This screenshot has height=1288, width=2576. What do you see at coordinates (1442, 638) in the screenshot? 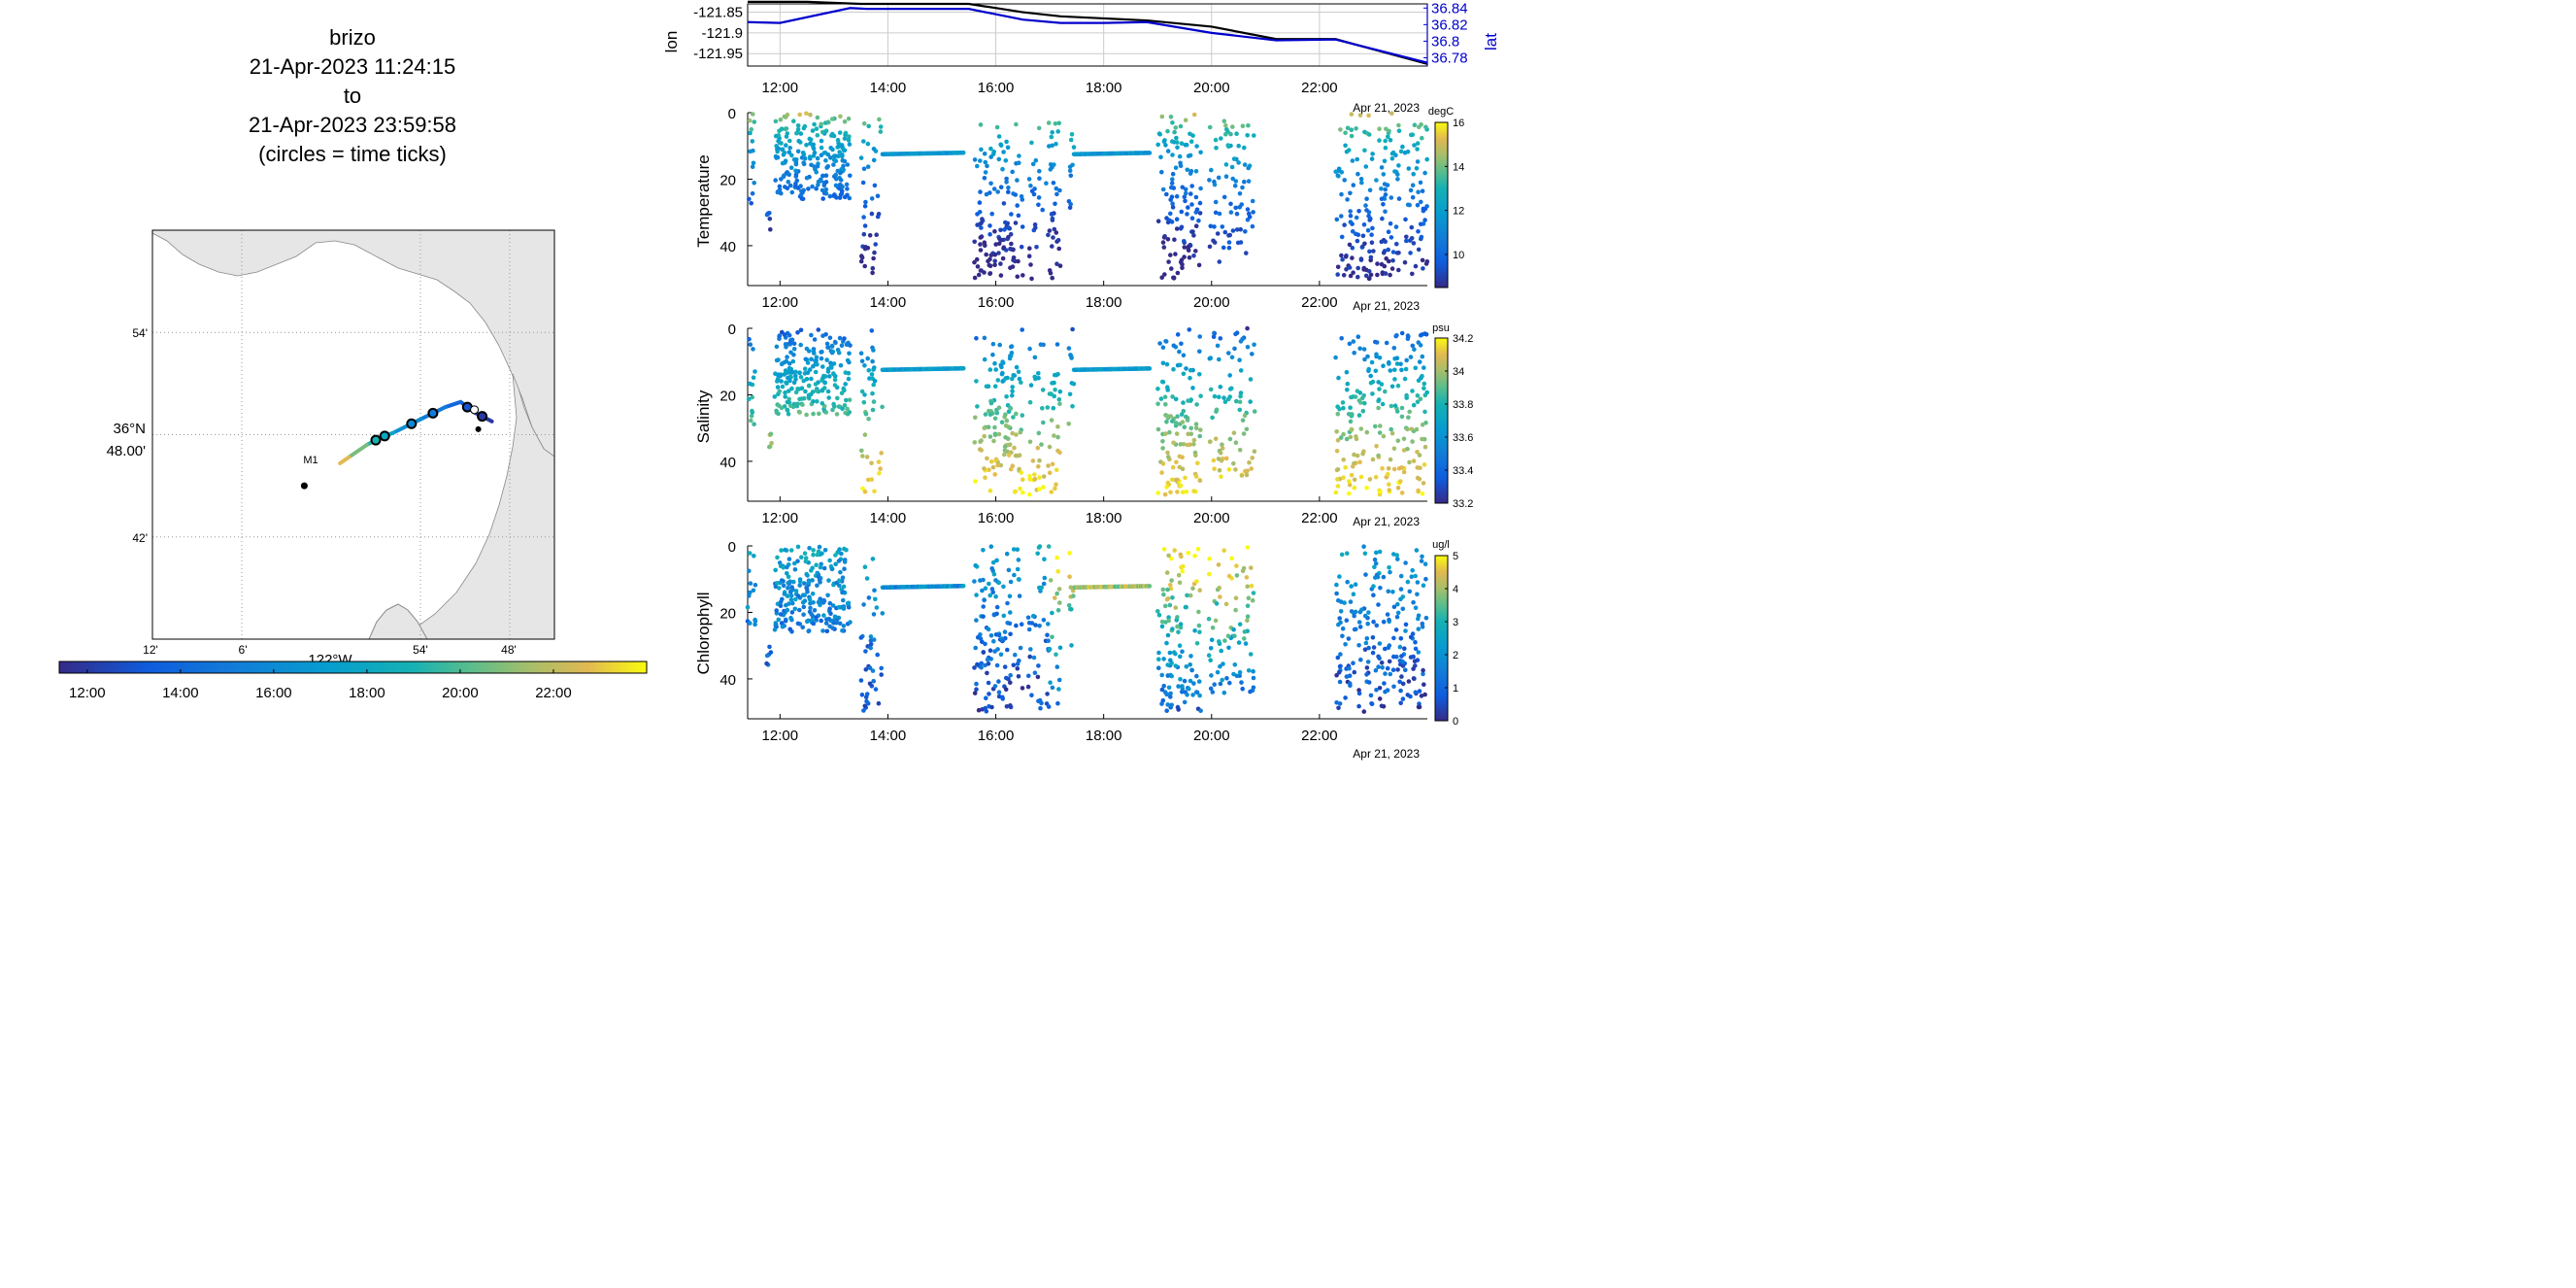
I see `chl-colorbar` at bounding box center [1442, 638].